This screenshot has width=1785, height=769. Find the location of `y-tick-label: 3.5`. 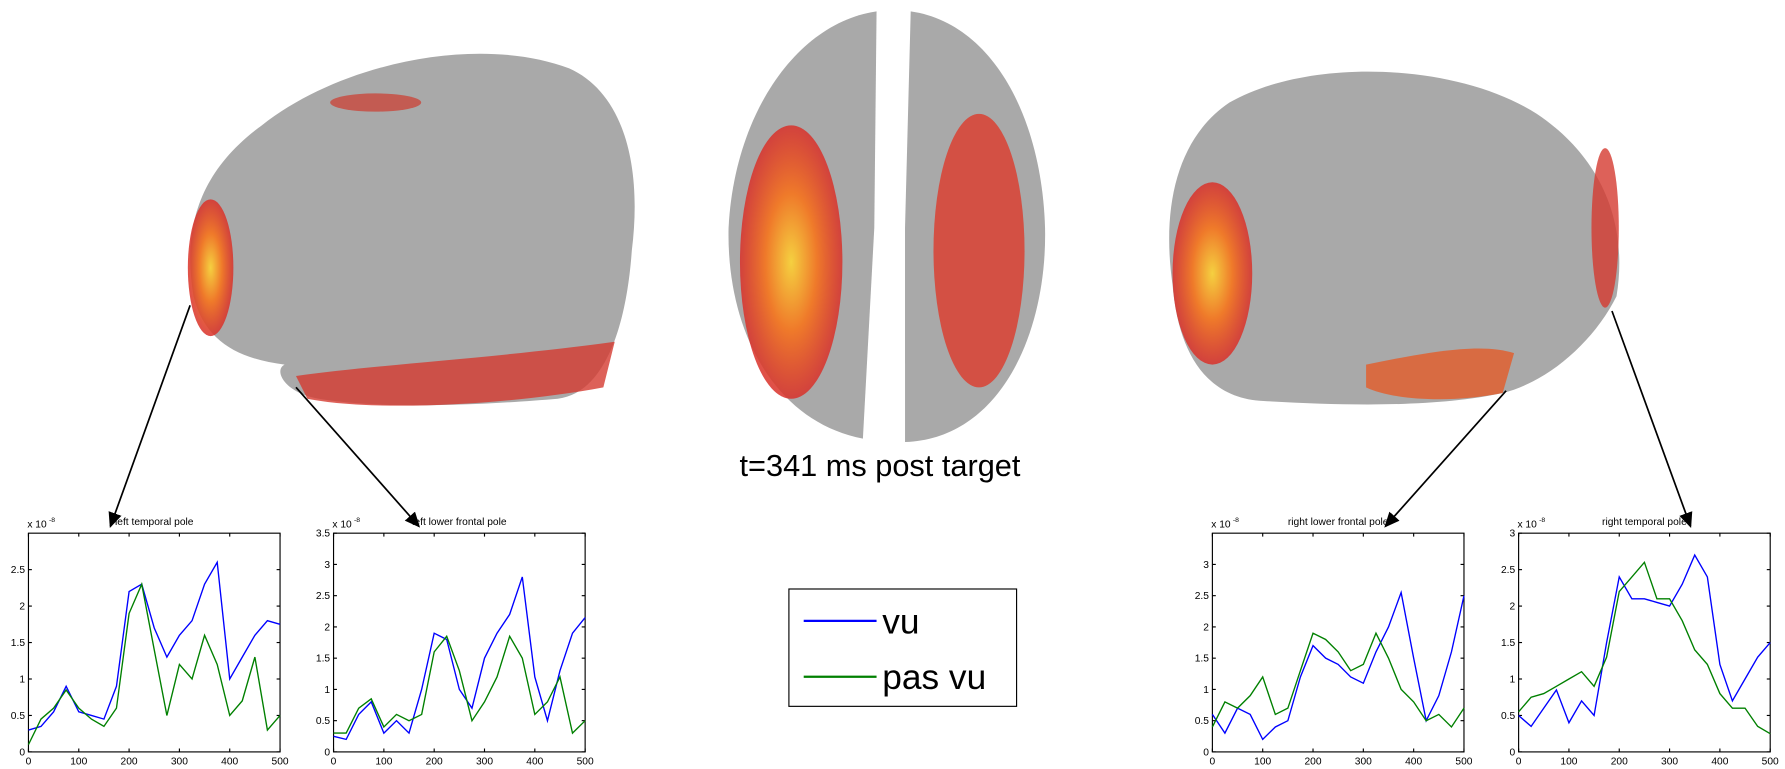

y-tick-label: 3.5 is located at coordinates (323, 534).